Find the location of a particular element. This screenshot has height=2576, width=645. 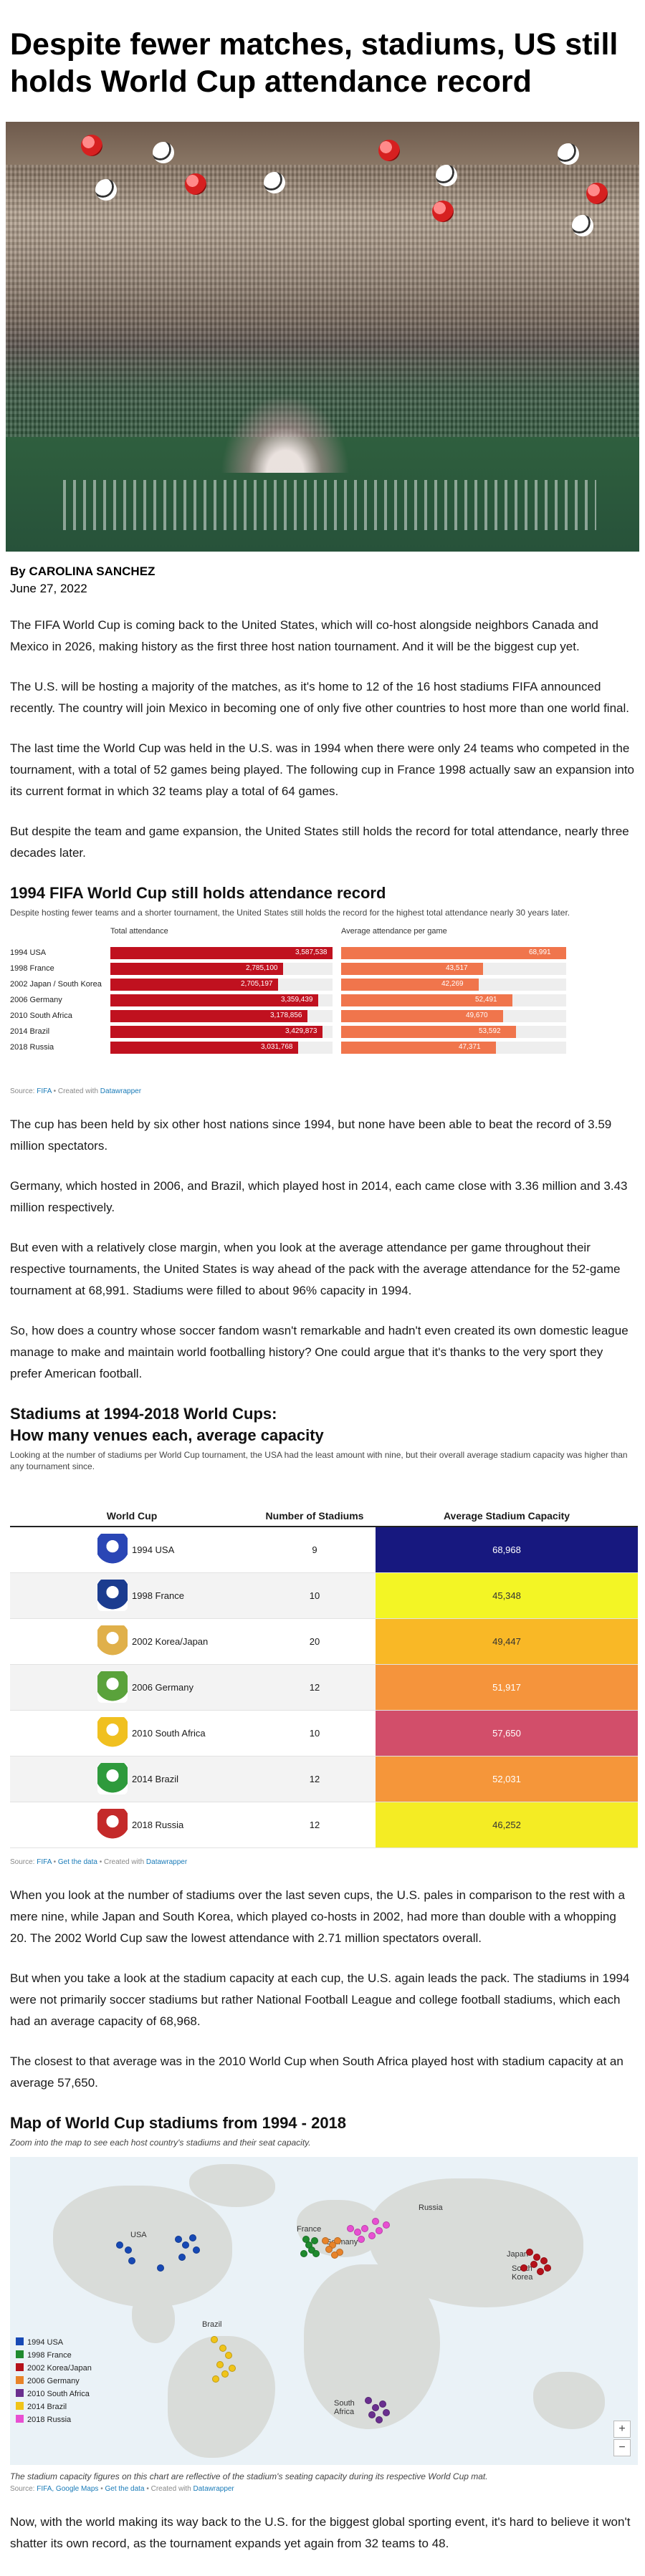

credit-text: • Created with is located at coordinates (122, 1861).